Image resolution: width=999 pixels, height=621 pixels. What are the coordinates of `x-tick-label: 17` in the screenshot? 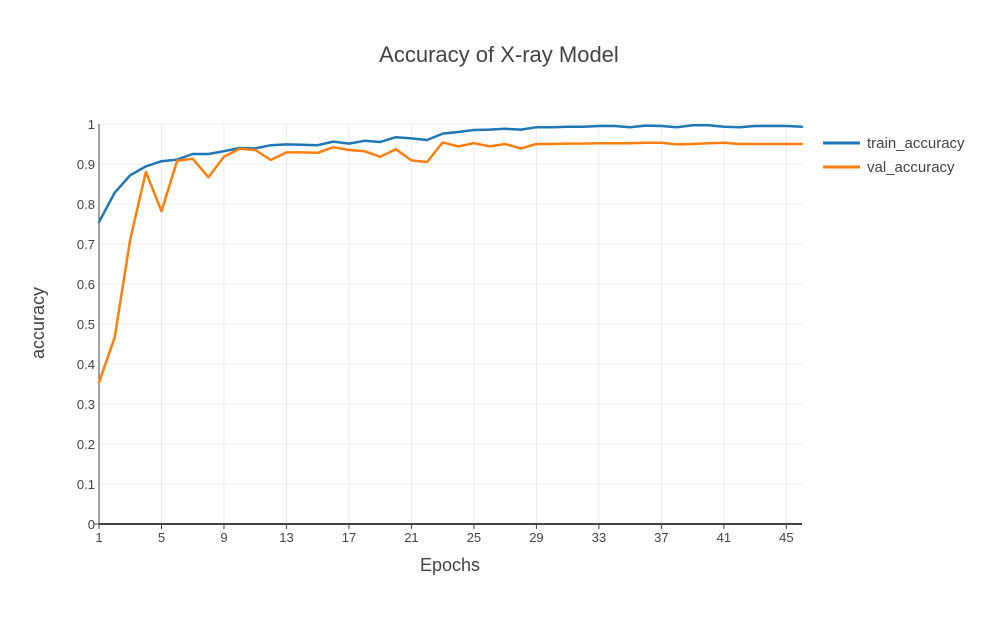 It's located at (349, 537).